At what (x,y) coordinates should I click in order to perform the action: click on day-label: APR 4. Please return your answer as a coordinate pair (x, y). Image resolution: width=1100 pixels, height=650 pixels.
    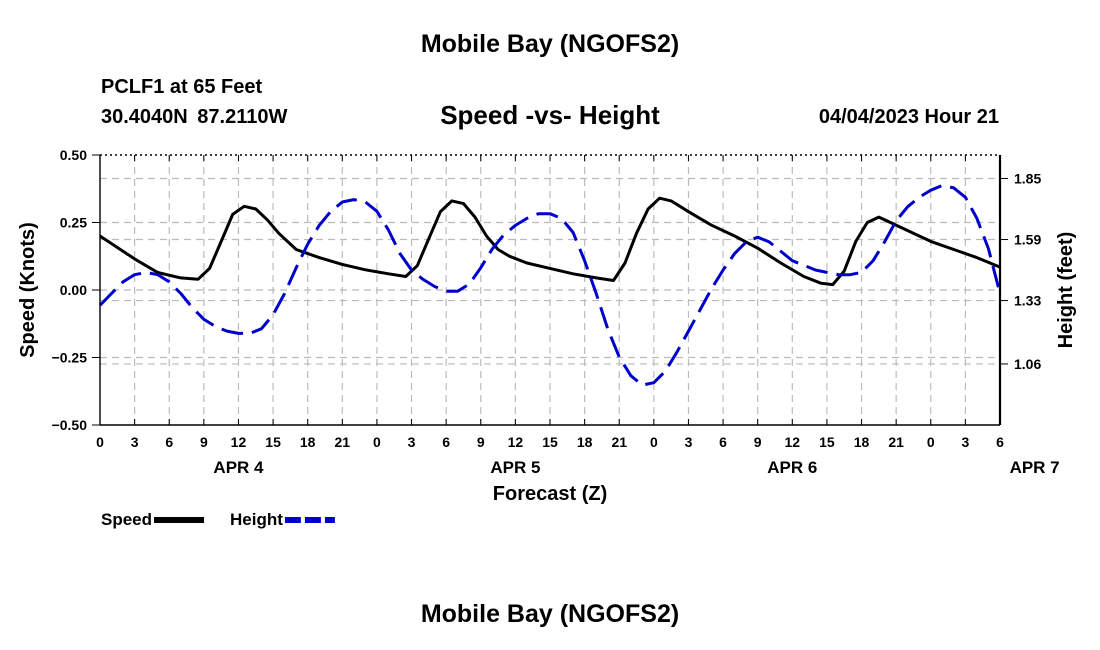
    Looking at the image, I should click on (238, 467).